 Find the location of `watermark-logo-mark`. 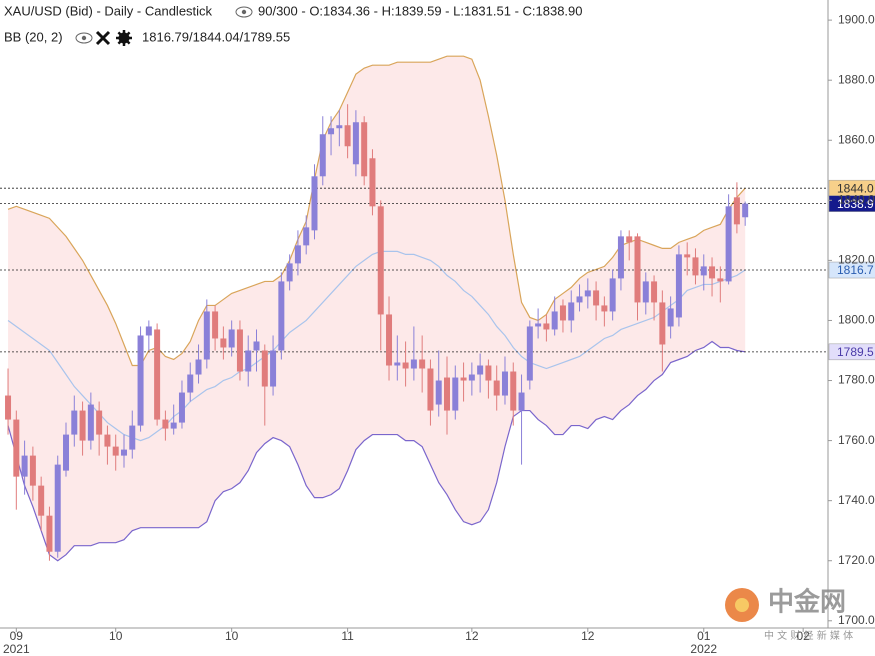

watermark-logo-mark is located at coordinates (742, 605).